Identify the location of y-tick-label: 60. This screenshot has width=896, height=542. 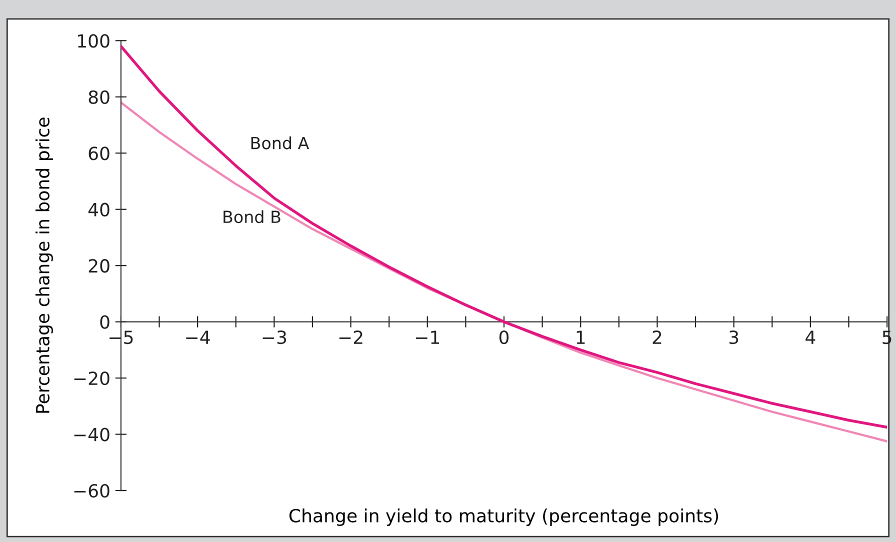
(99, 153).